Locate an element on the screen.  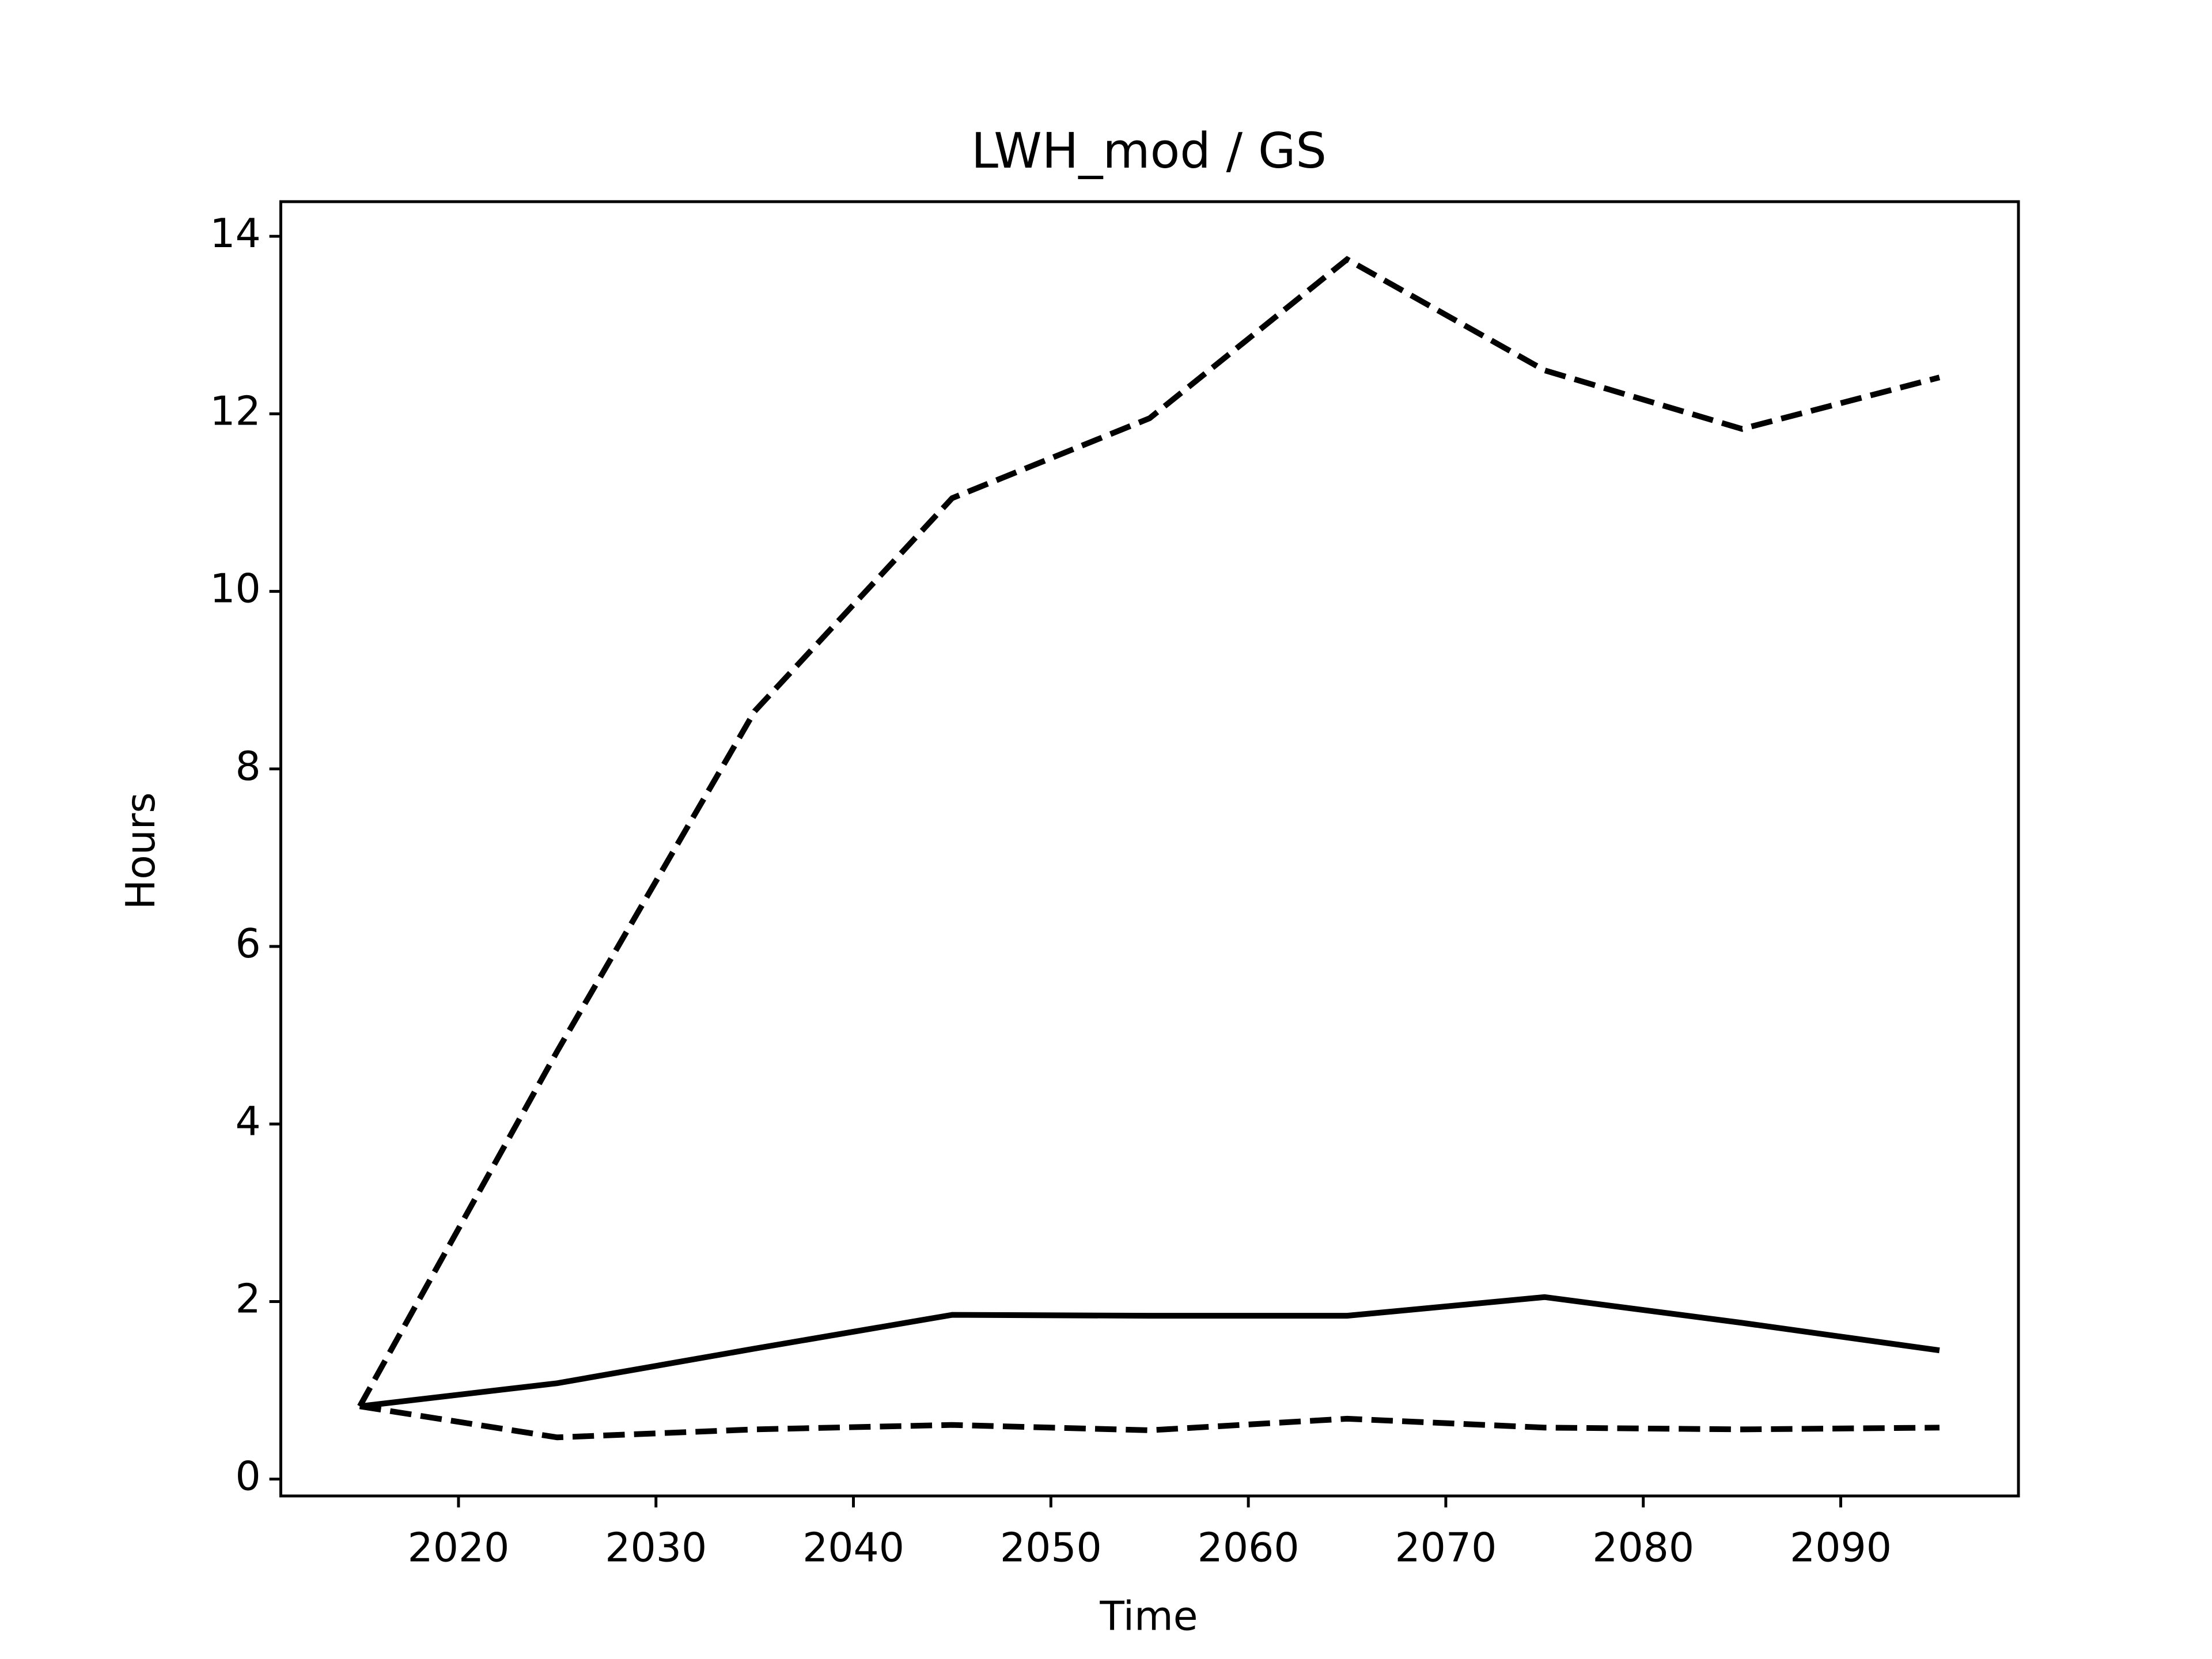
y-tick-label: 2 is located at coordinates (247, 1298).